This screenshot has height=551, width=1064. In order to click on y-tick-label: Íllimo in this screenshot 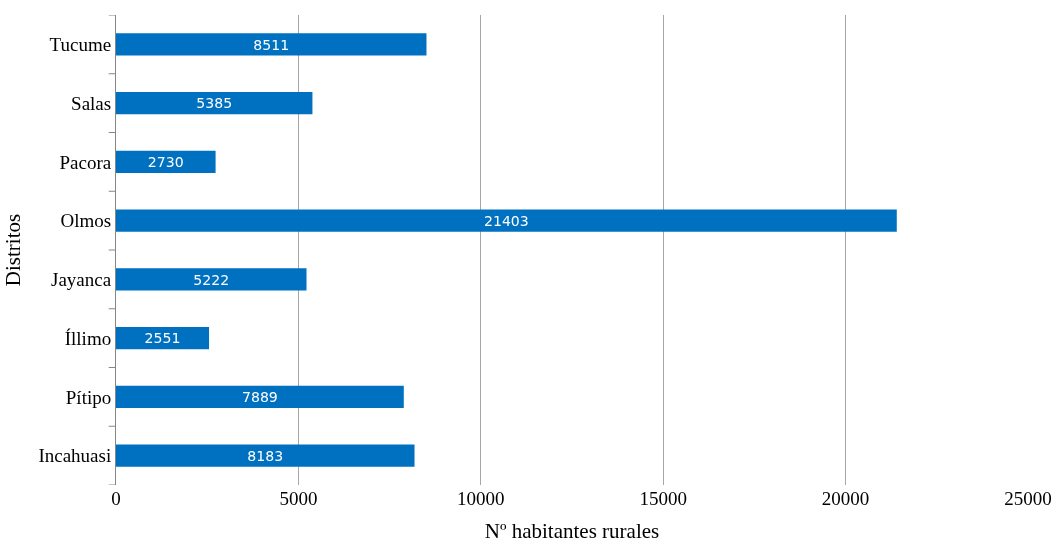, I will do `click(88, 338)`.